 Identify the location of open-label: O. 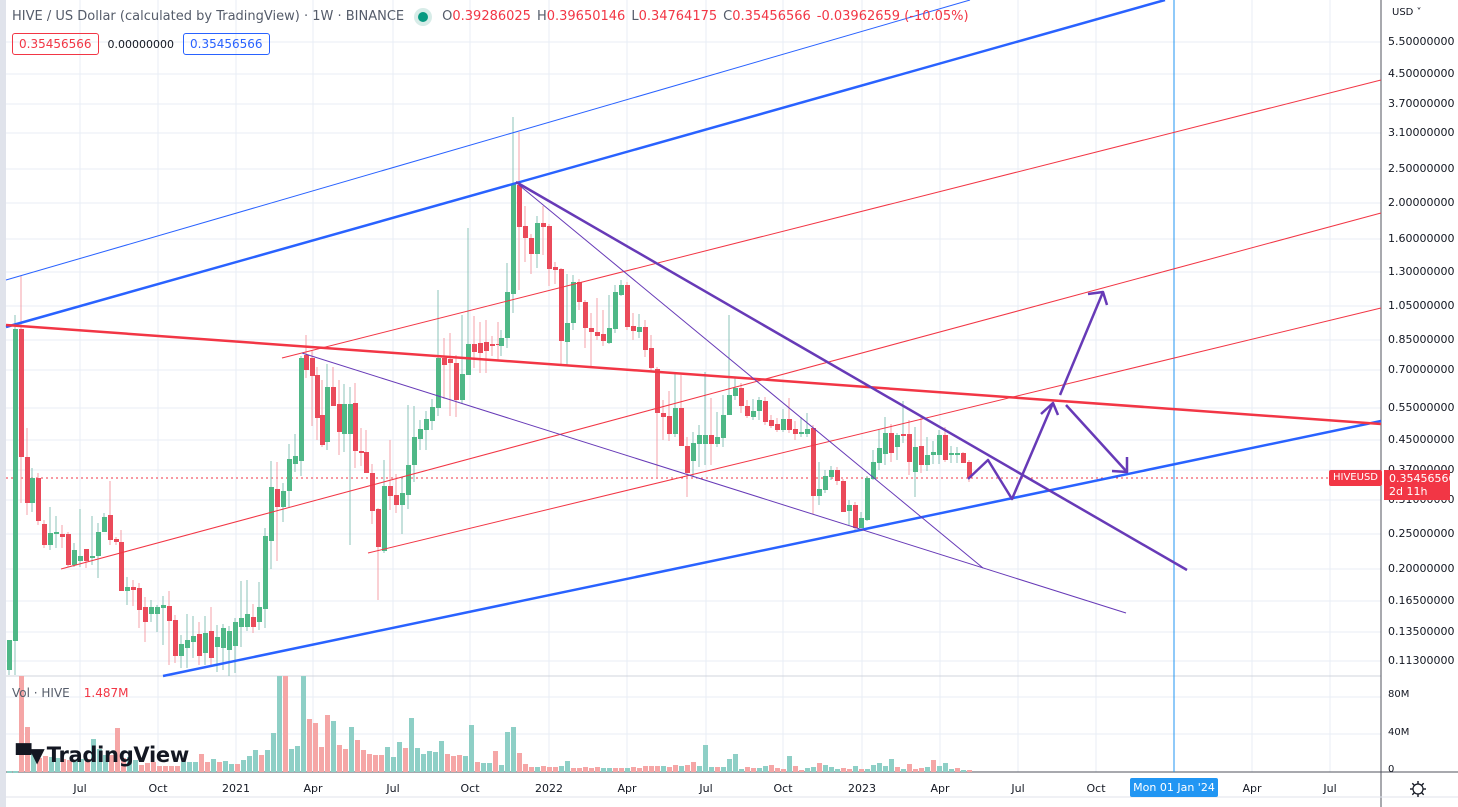
(447, 16).